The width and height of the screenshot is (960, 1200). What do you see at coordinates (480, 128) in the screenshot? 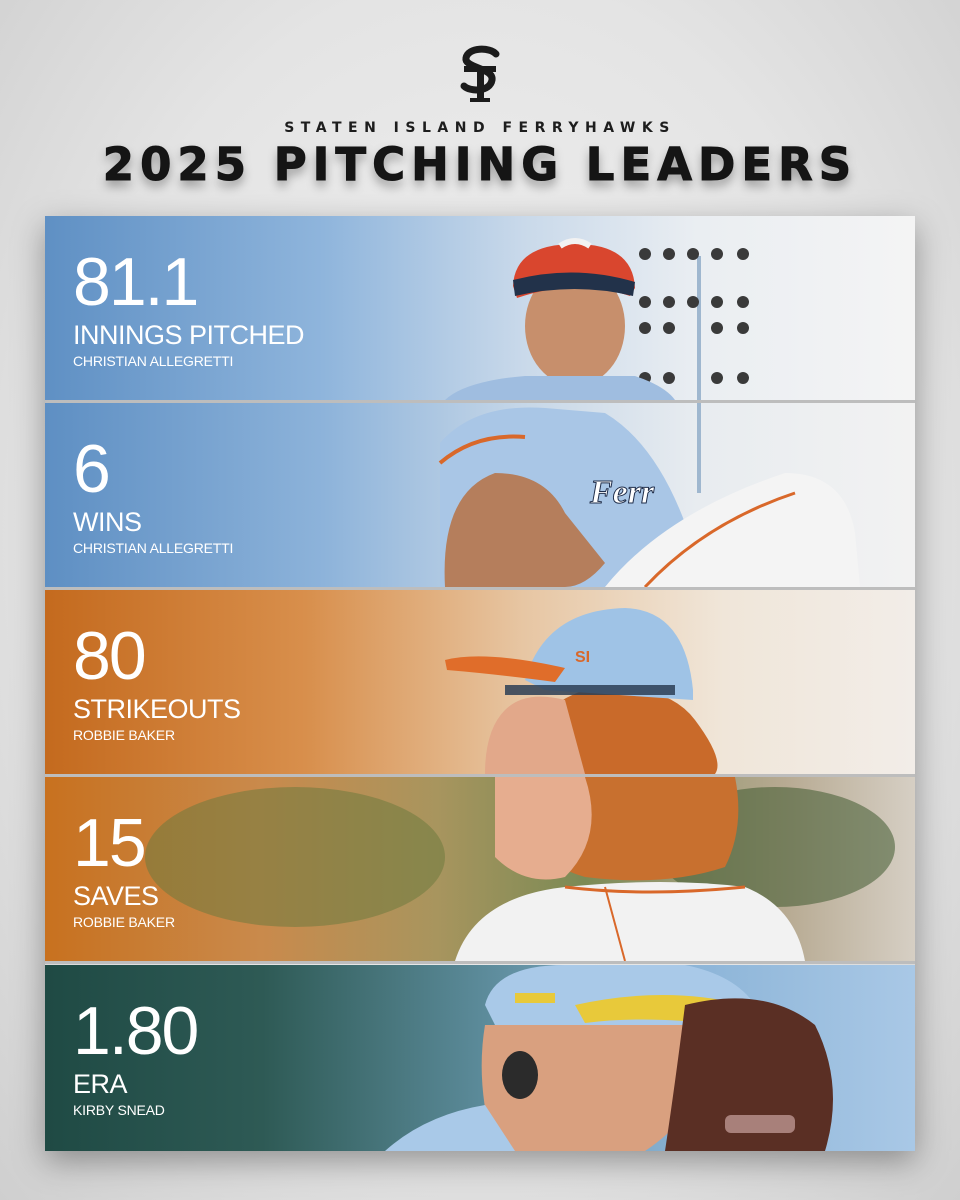
I see `team-name: STATEN ISLAND FERRYHAWKS` at bounding box center [480, 128].